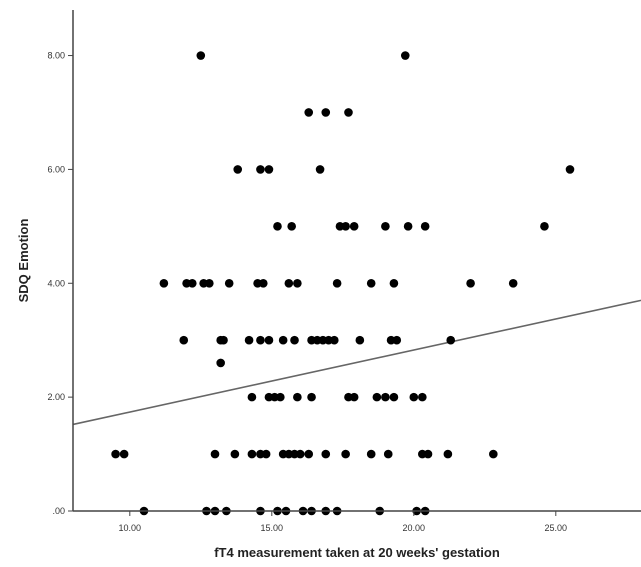 This screenshot has width=641, height=567. I want to click on x-tick-label: 20.00, so click(414, 528).